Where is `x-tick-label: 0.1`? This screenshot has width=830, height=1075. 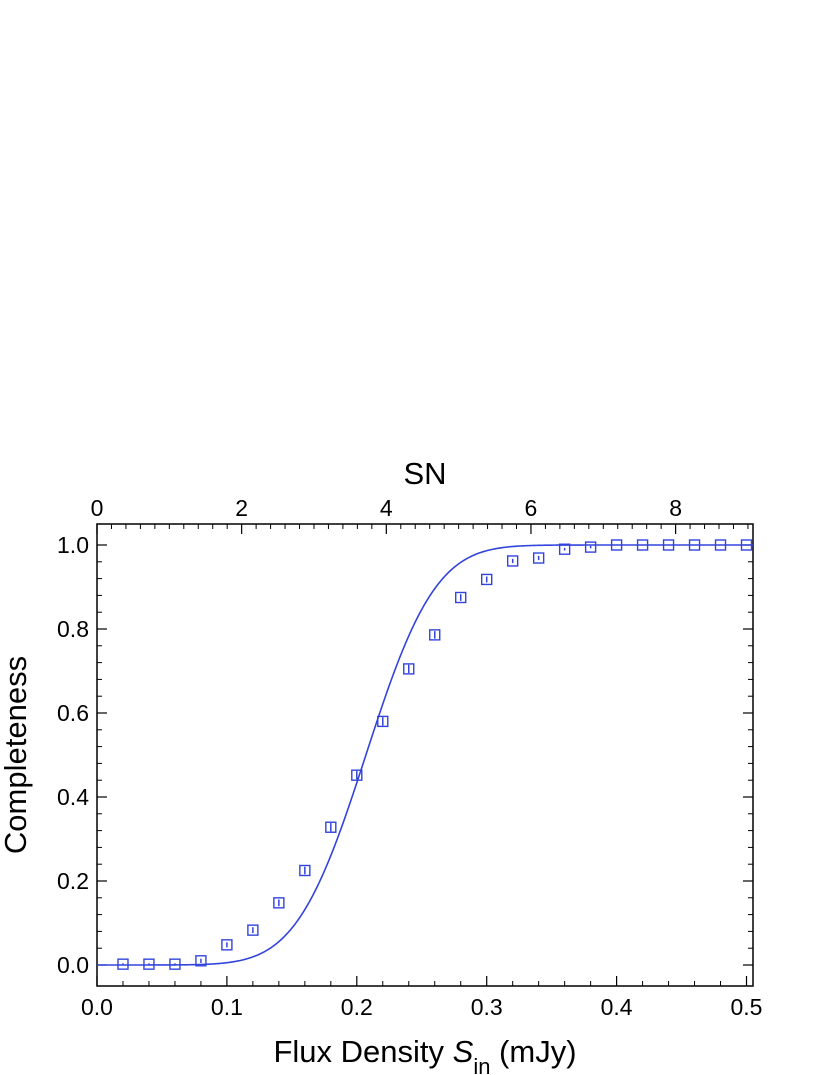
x-tick-label: 0.1 is located at coordinates (227, 1007).